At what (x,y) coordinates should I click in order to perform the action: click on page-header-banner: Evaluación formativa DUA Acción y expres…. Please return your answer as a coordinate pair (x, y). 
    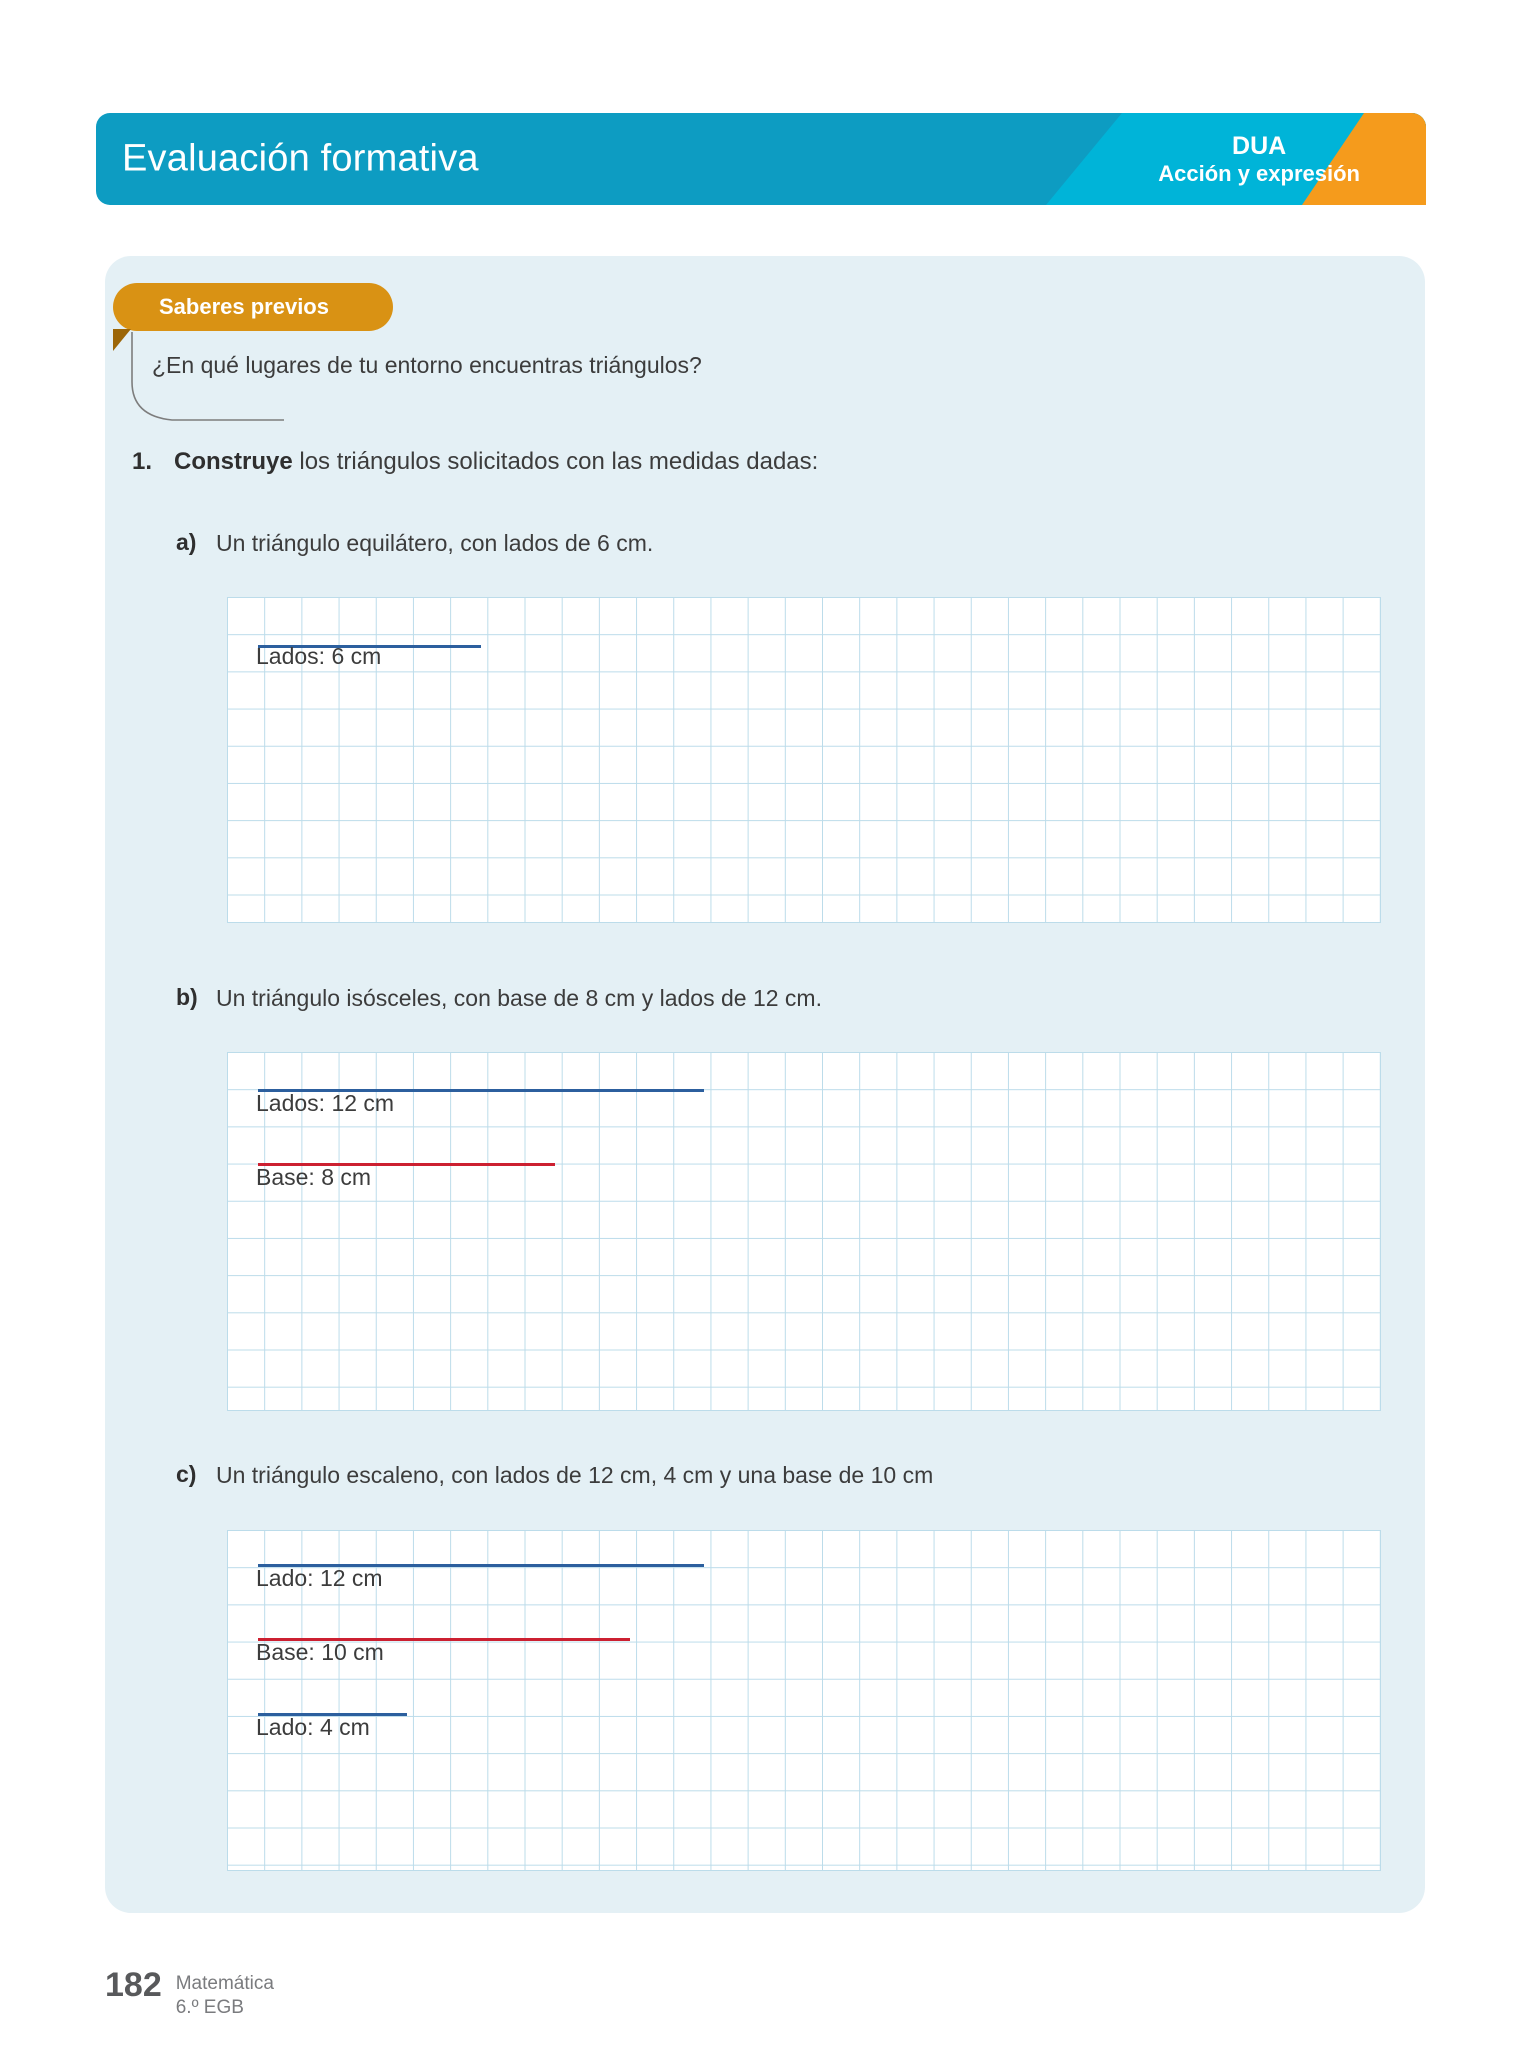
    Looking at the image, I should click on (761, 159).